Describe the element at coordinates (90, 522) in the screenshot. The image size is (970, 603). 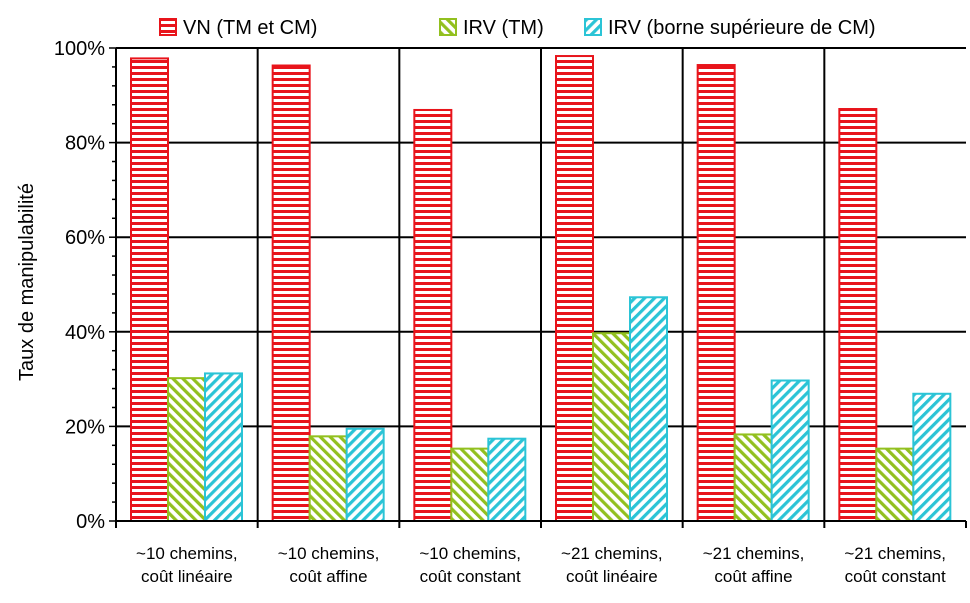
I see `y-tick-label: 0%` at that location.